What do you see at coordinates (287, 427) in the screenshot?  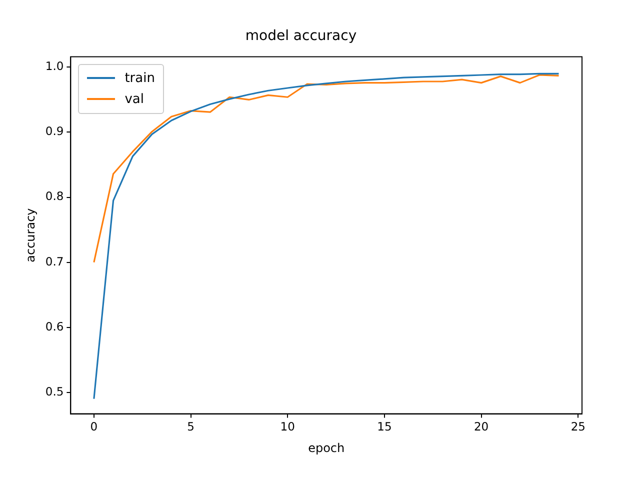 I see `x-tick-label: 10` at bounding box center [287, 427].